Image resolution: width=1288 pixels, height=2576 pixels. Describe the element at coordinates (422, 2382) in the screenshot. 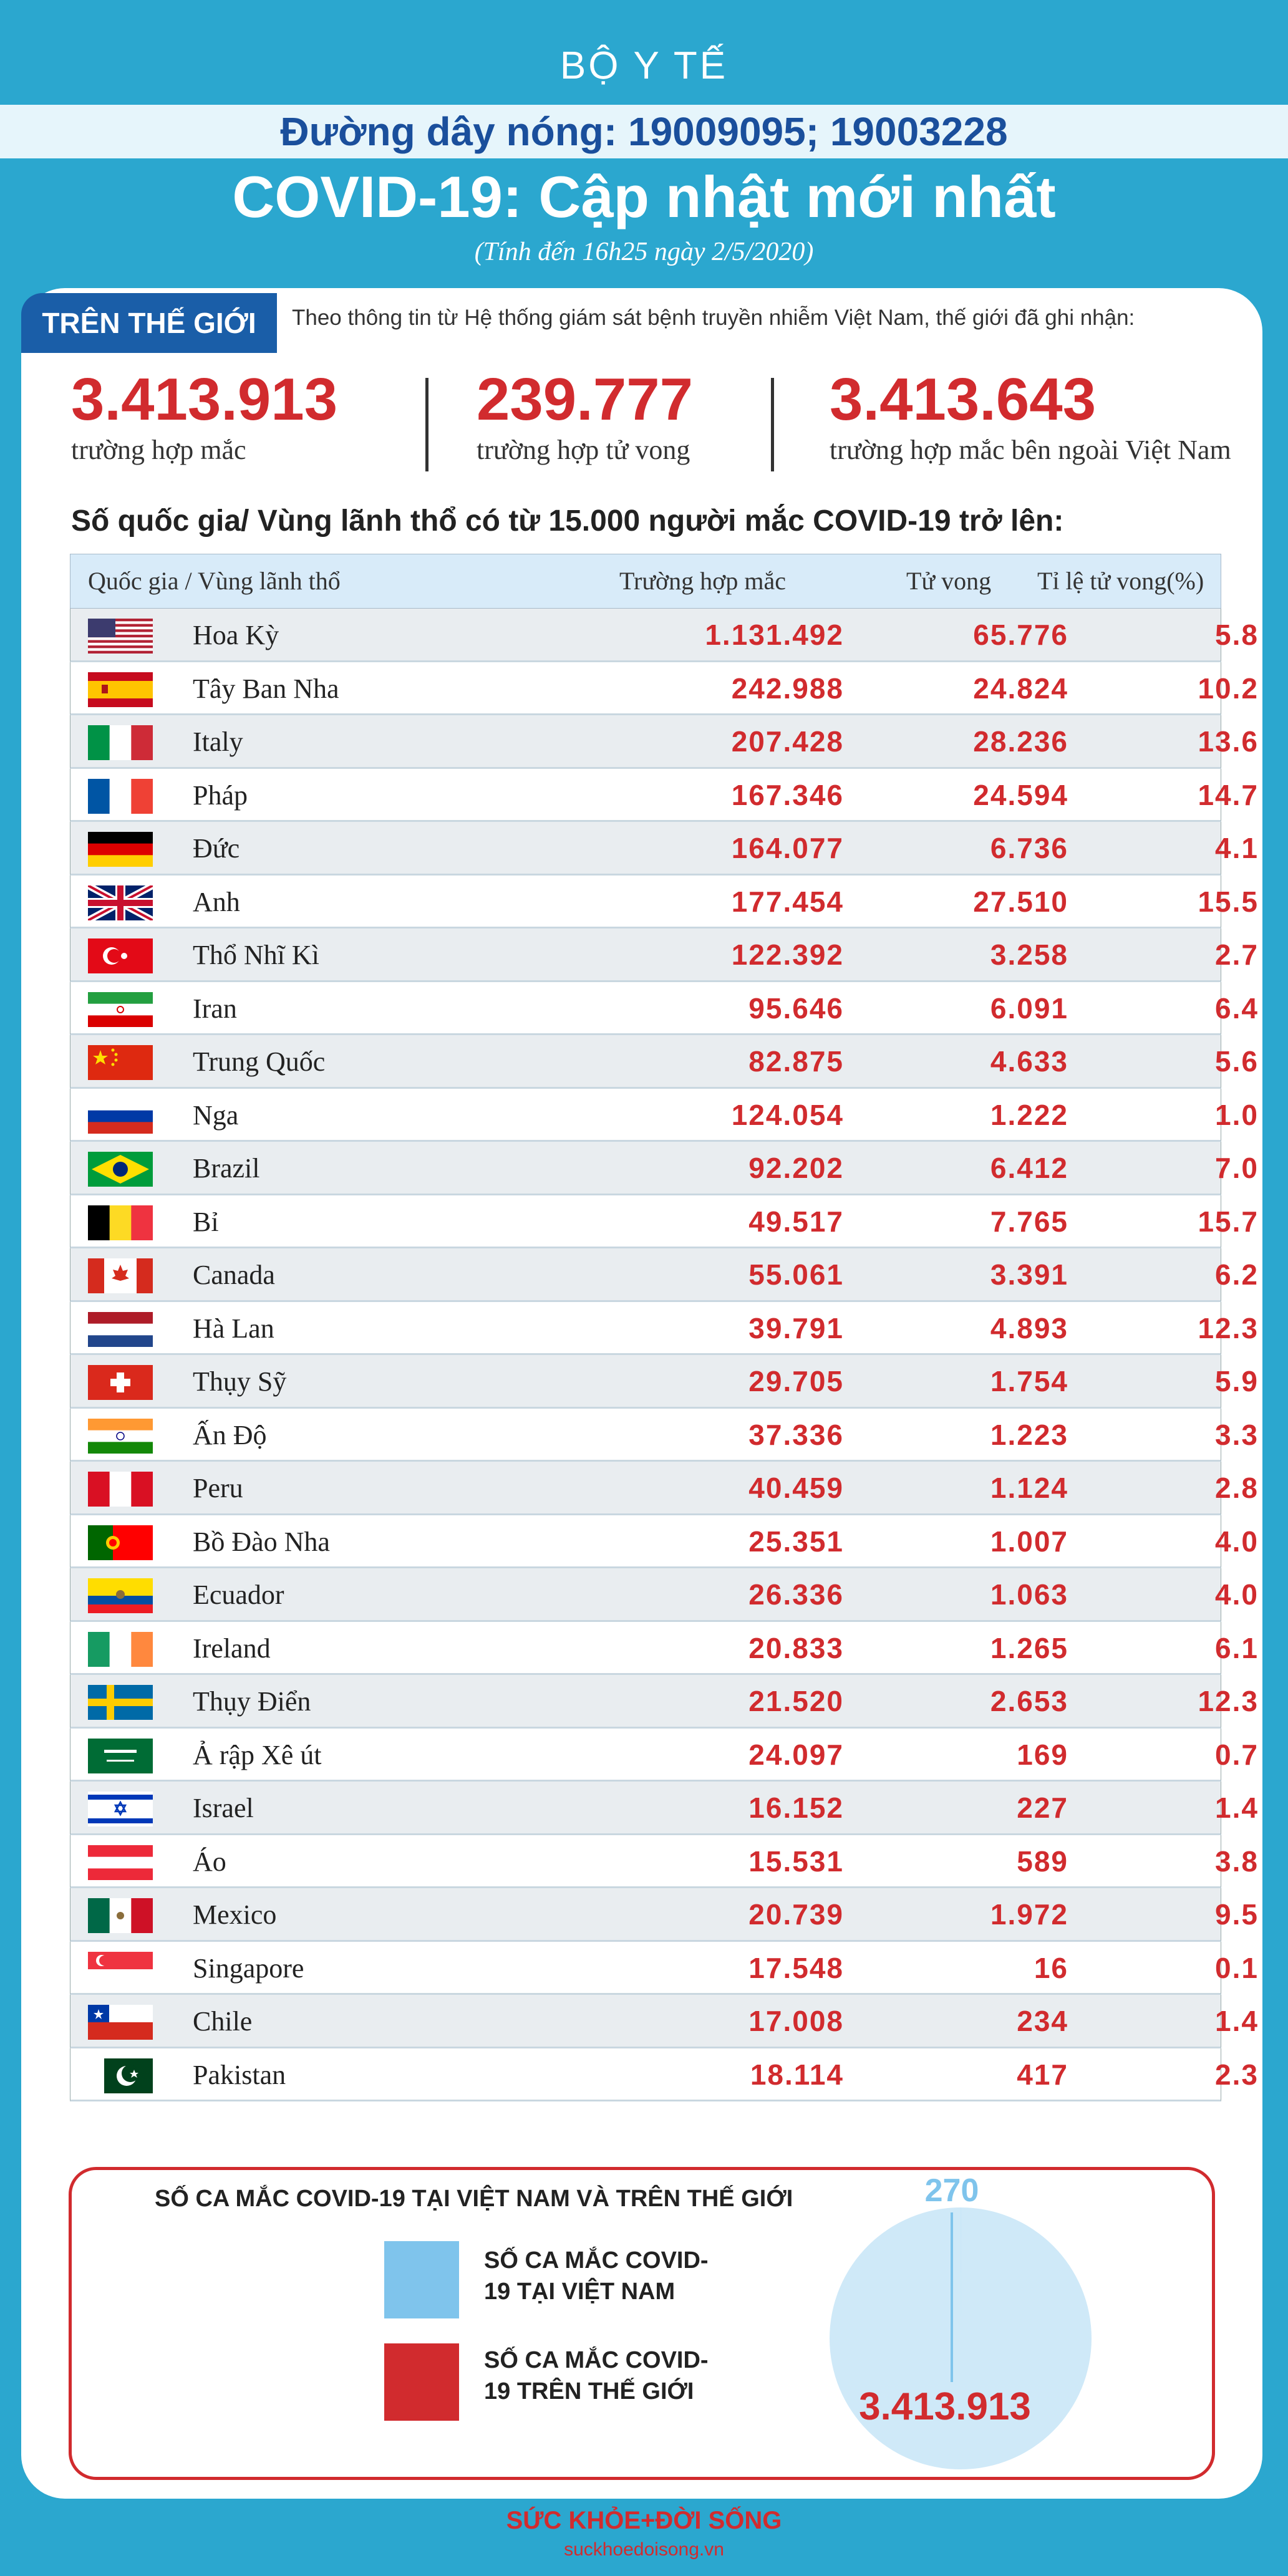

I see `legend-swatch-world` at that location.